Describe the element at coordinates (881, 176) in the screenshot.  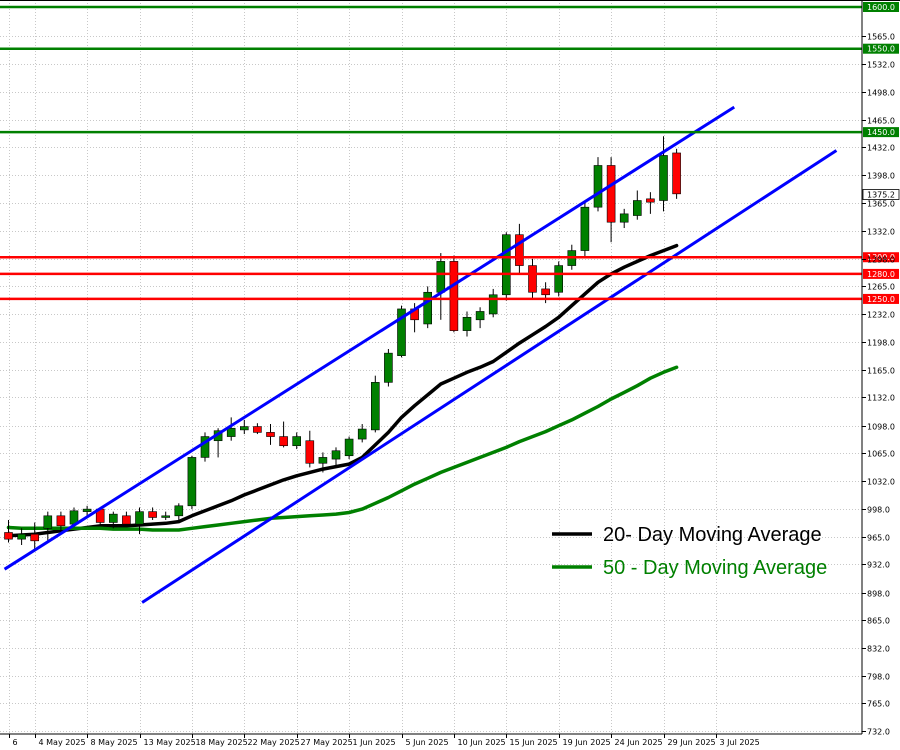
I see `y-tick-label: 1398.0` at that location.